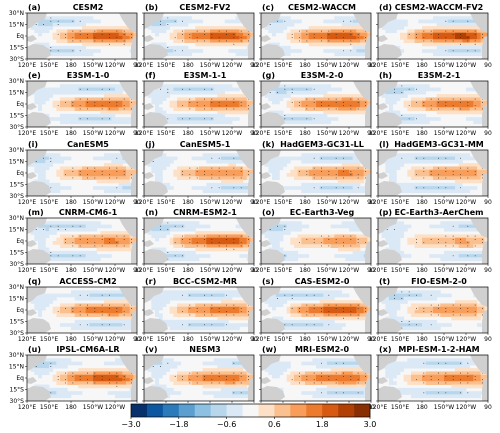  Describe the element at coordinates (150, 144) in the screenshot. I see `panel-label: (j)` at that location.